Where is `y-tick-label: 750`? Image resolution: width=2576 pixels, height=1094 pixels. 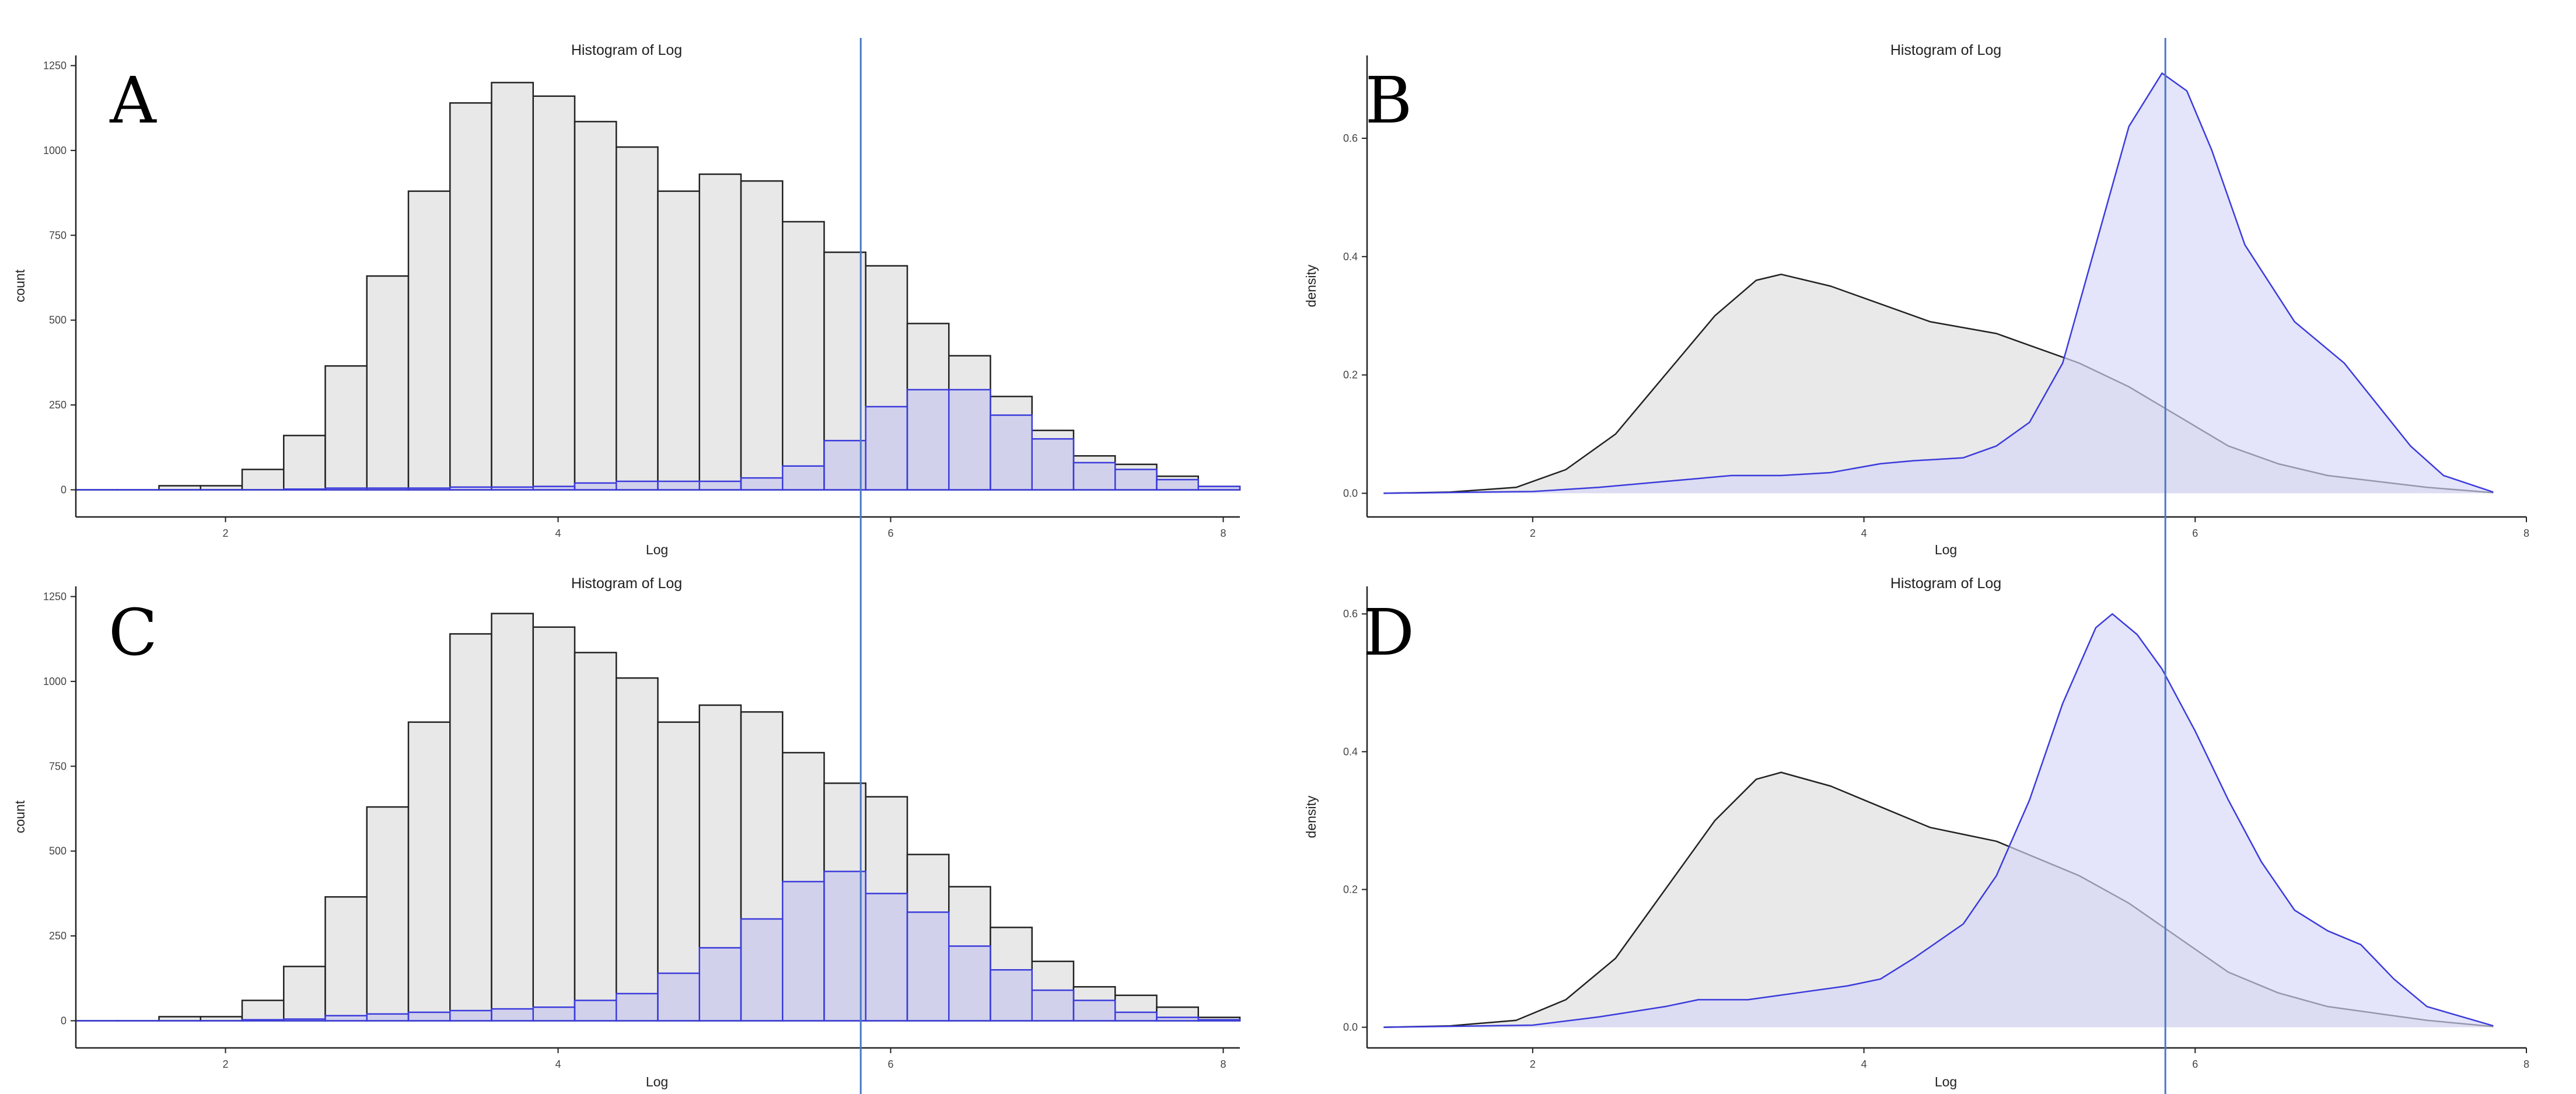 y-tick-label: 750 is located at coordinates (58, 766).